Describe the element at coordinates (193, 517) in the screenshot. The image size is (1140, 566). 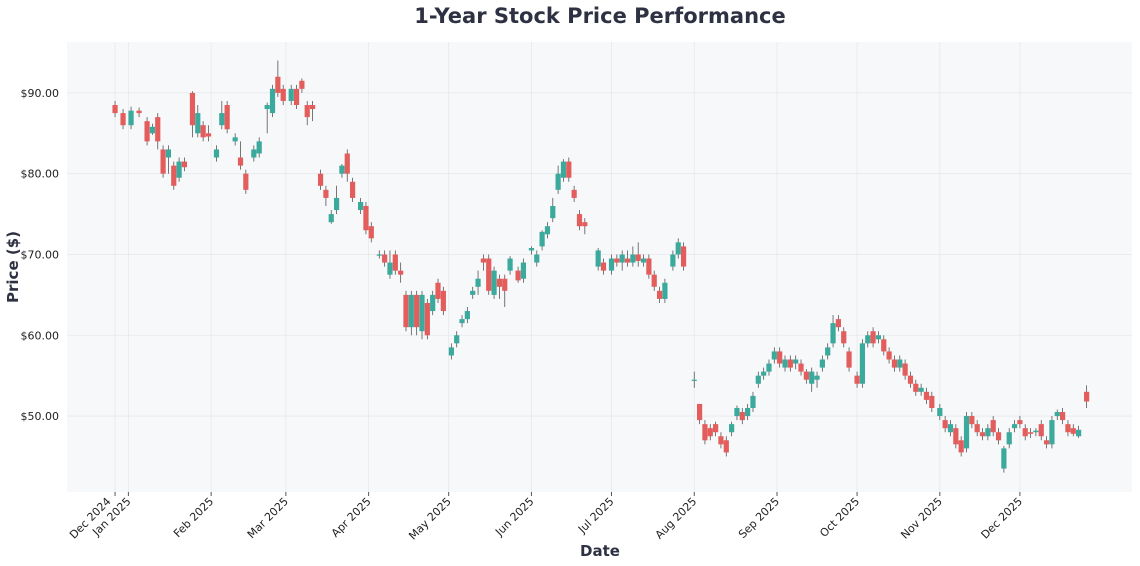
I see `x-tick-label: Feb 2025` at that location.